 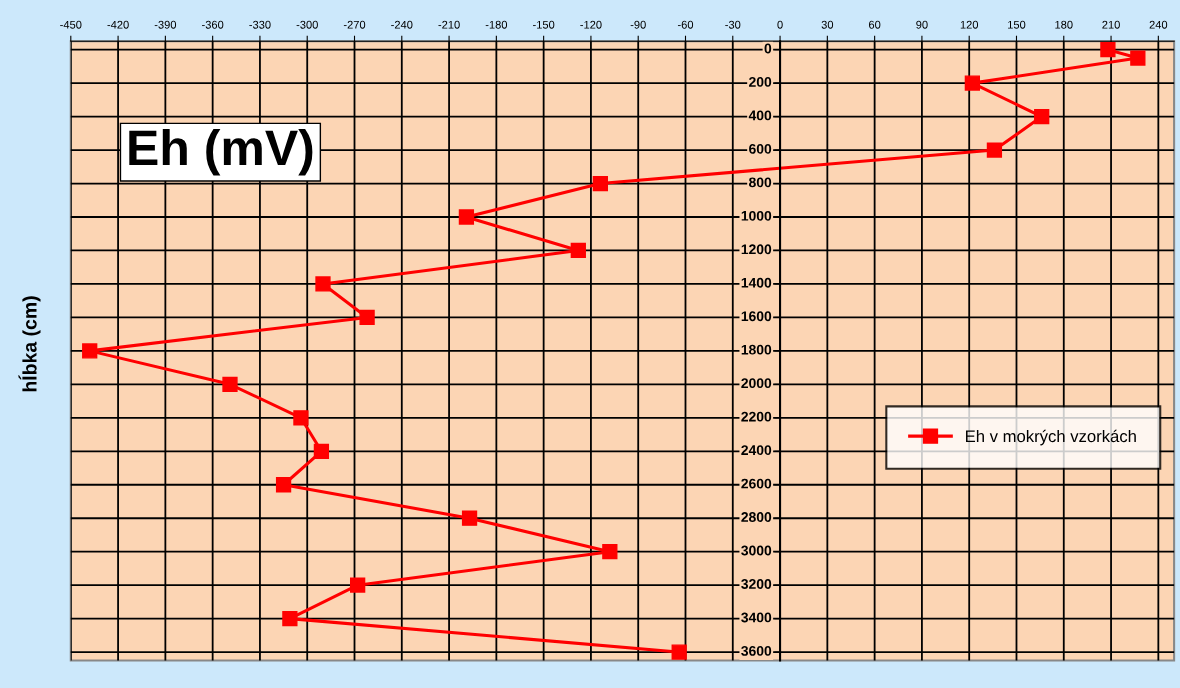 What do you see at coordinates (756, 416) in the screenshot?
I see `y-tick-label: 2200` at bounding box center [756, 416].